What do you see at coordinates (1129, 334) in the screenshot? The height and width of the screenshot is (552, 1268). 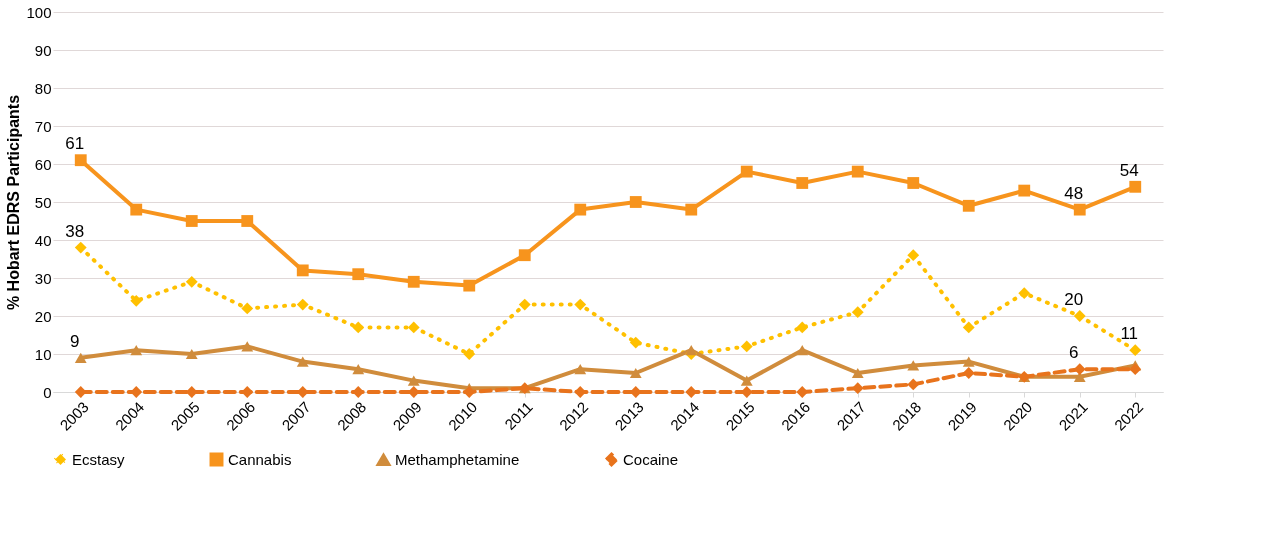 I see `data-label: 11` at bounding box center [1129, 334].